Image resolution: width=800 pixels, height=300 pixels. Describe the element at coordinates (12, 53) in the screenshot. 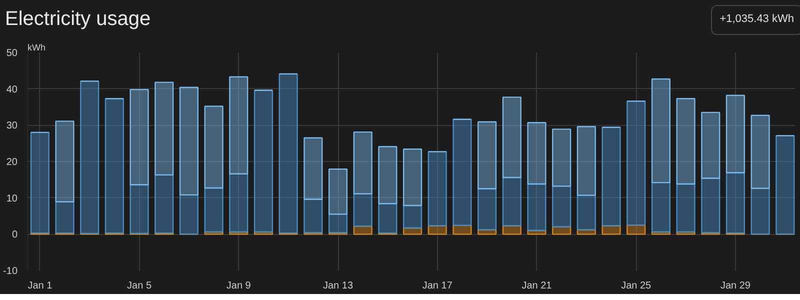

I see `y-tick-label: 50` at that location.